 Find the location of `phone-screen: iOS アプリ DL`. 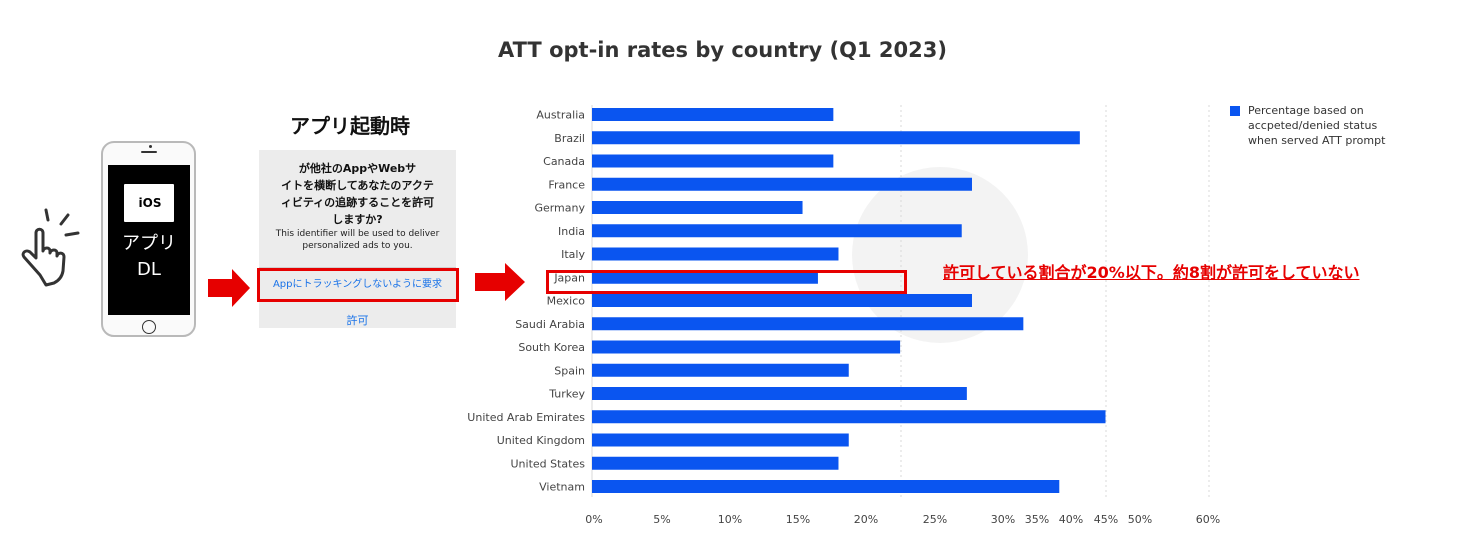

phone-screen: iOS アプリ DL is located at coordinates (149, 240).